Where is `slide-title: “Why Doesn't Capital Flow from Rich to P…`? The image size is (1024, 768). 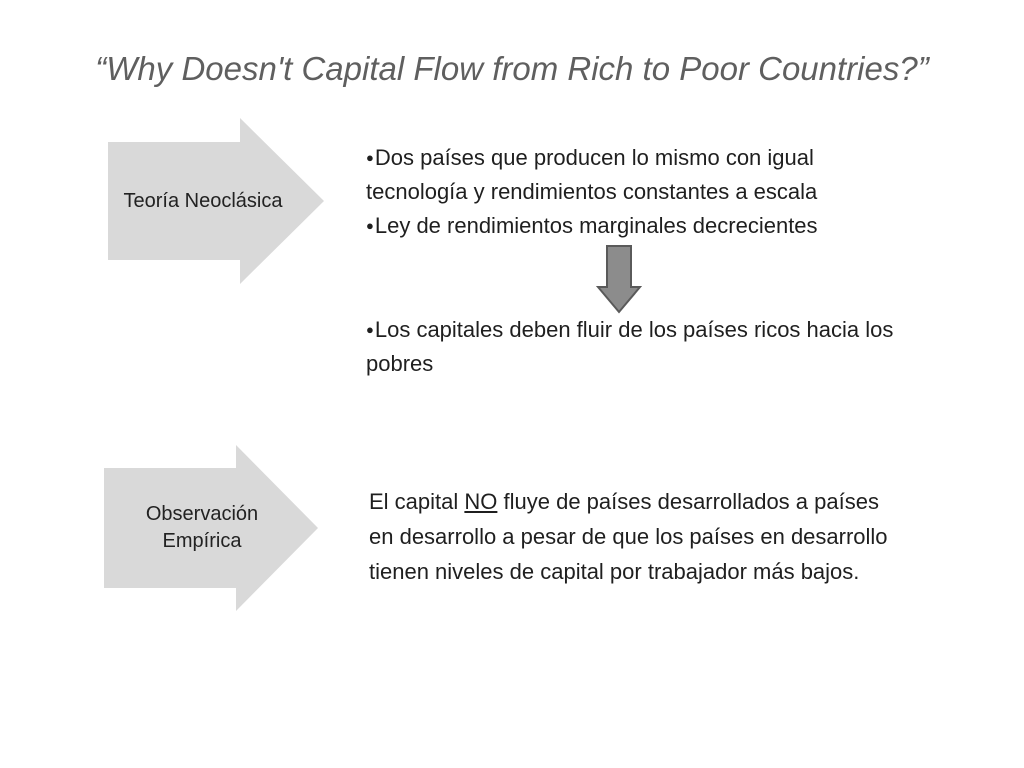
slide-title: “Why Doesn't Capital Flow from Rich to P… is located at coordinates (512, 68).